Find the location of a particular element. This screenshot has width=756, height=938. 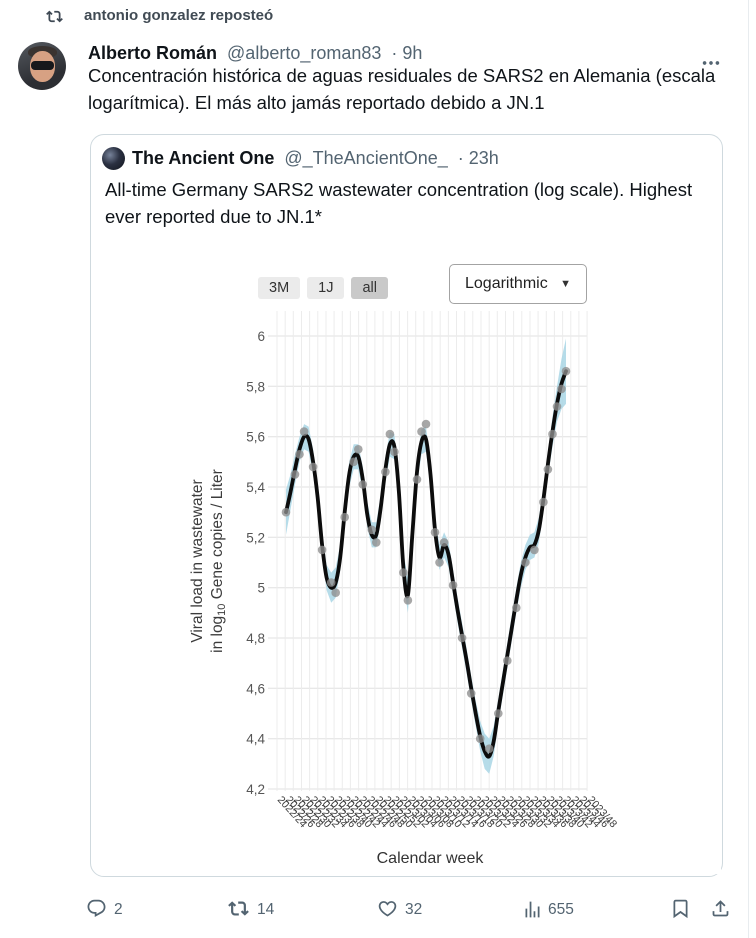

views-count: 655 is located at coordinates (561, 909).